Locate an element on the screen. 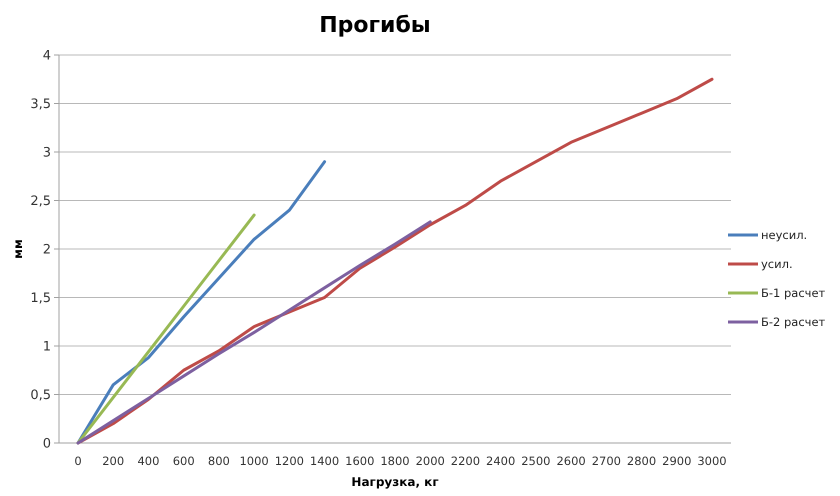  x-tick-label: 2900 is located at coordinates (677, 461).